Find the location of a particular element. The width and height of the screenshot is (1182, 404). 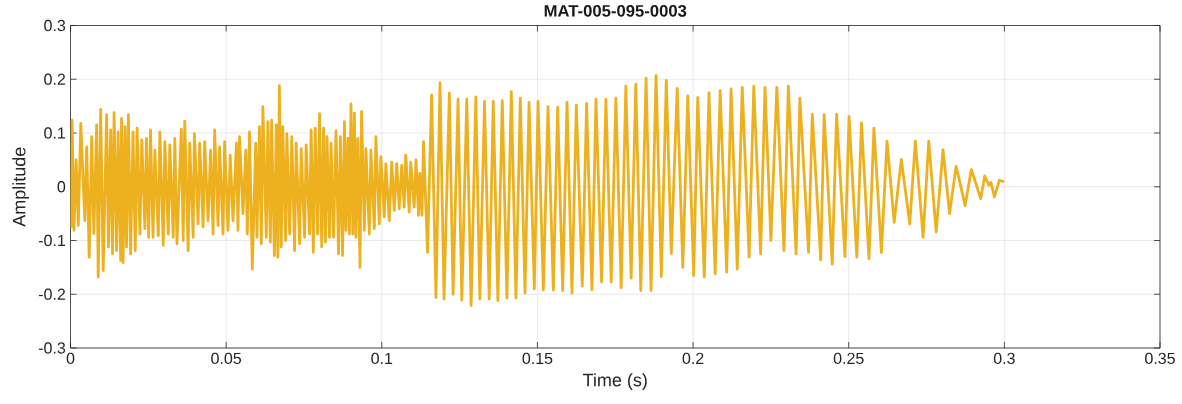

x-tick-label: 0.1 is located at coordinates (382, 358).